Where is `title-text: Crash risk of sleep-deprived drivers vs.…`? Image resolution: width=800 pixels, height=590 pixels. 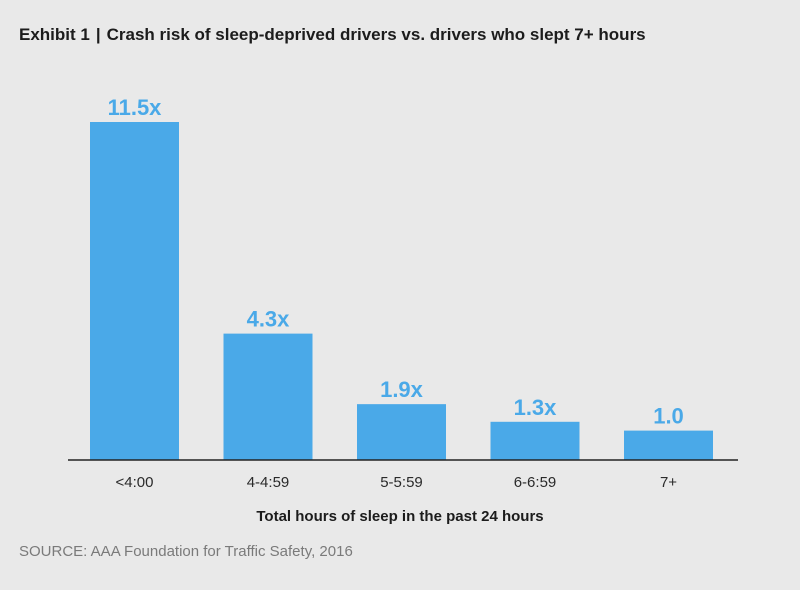
title-text: Crash risk of sleep-deprived drivers vs.… is located at coordinates (376, 34).